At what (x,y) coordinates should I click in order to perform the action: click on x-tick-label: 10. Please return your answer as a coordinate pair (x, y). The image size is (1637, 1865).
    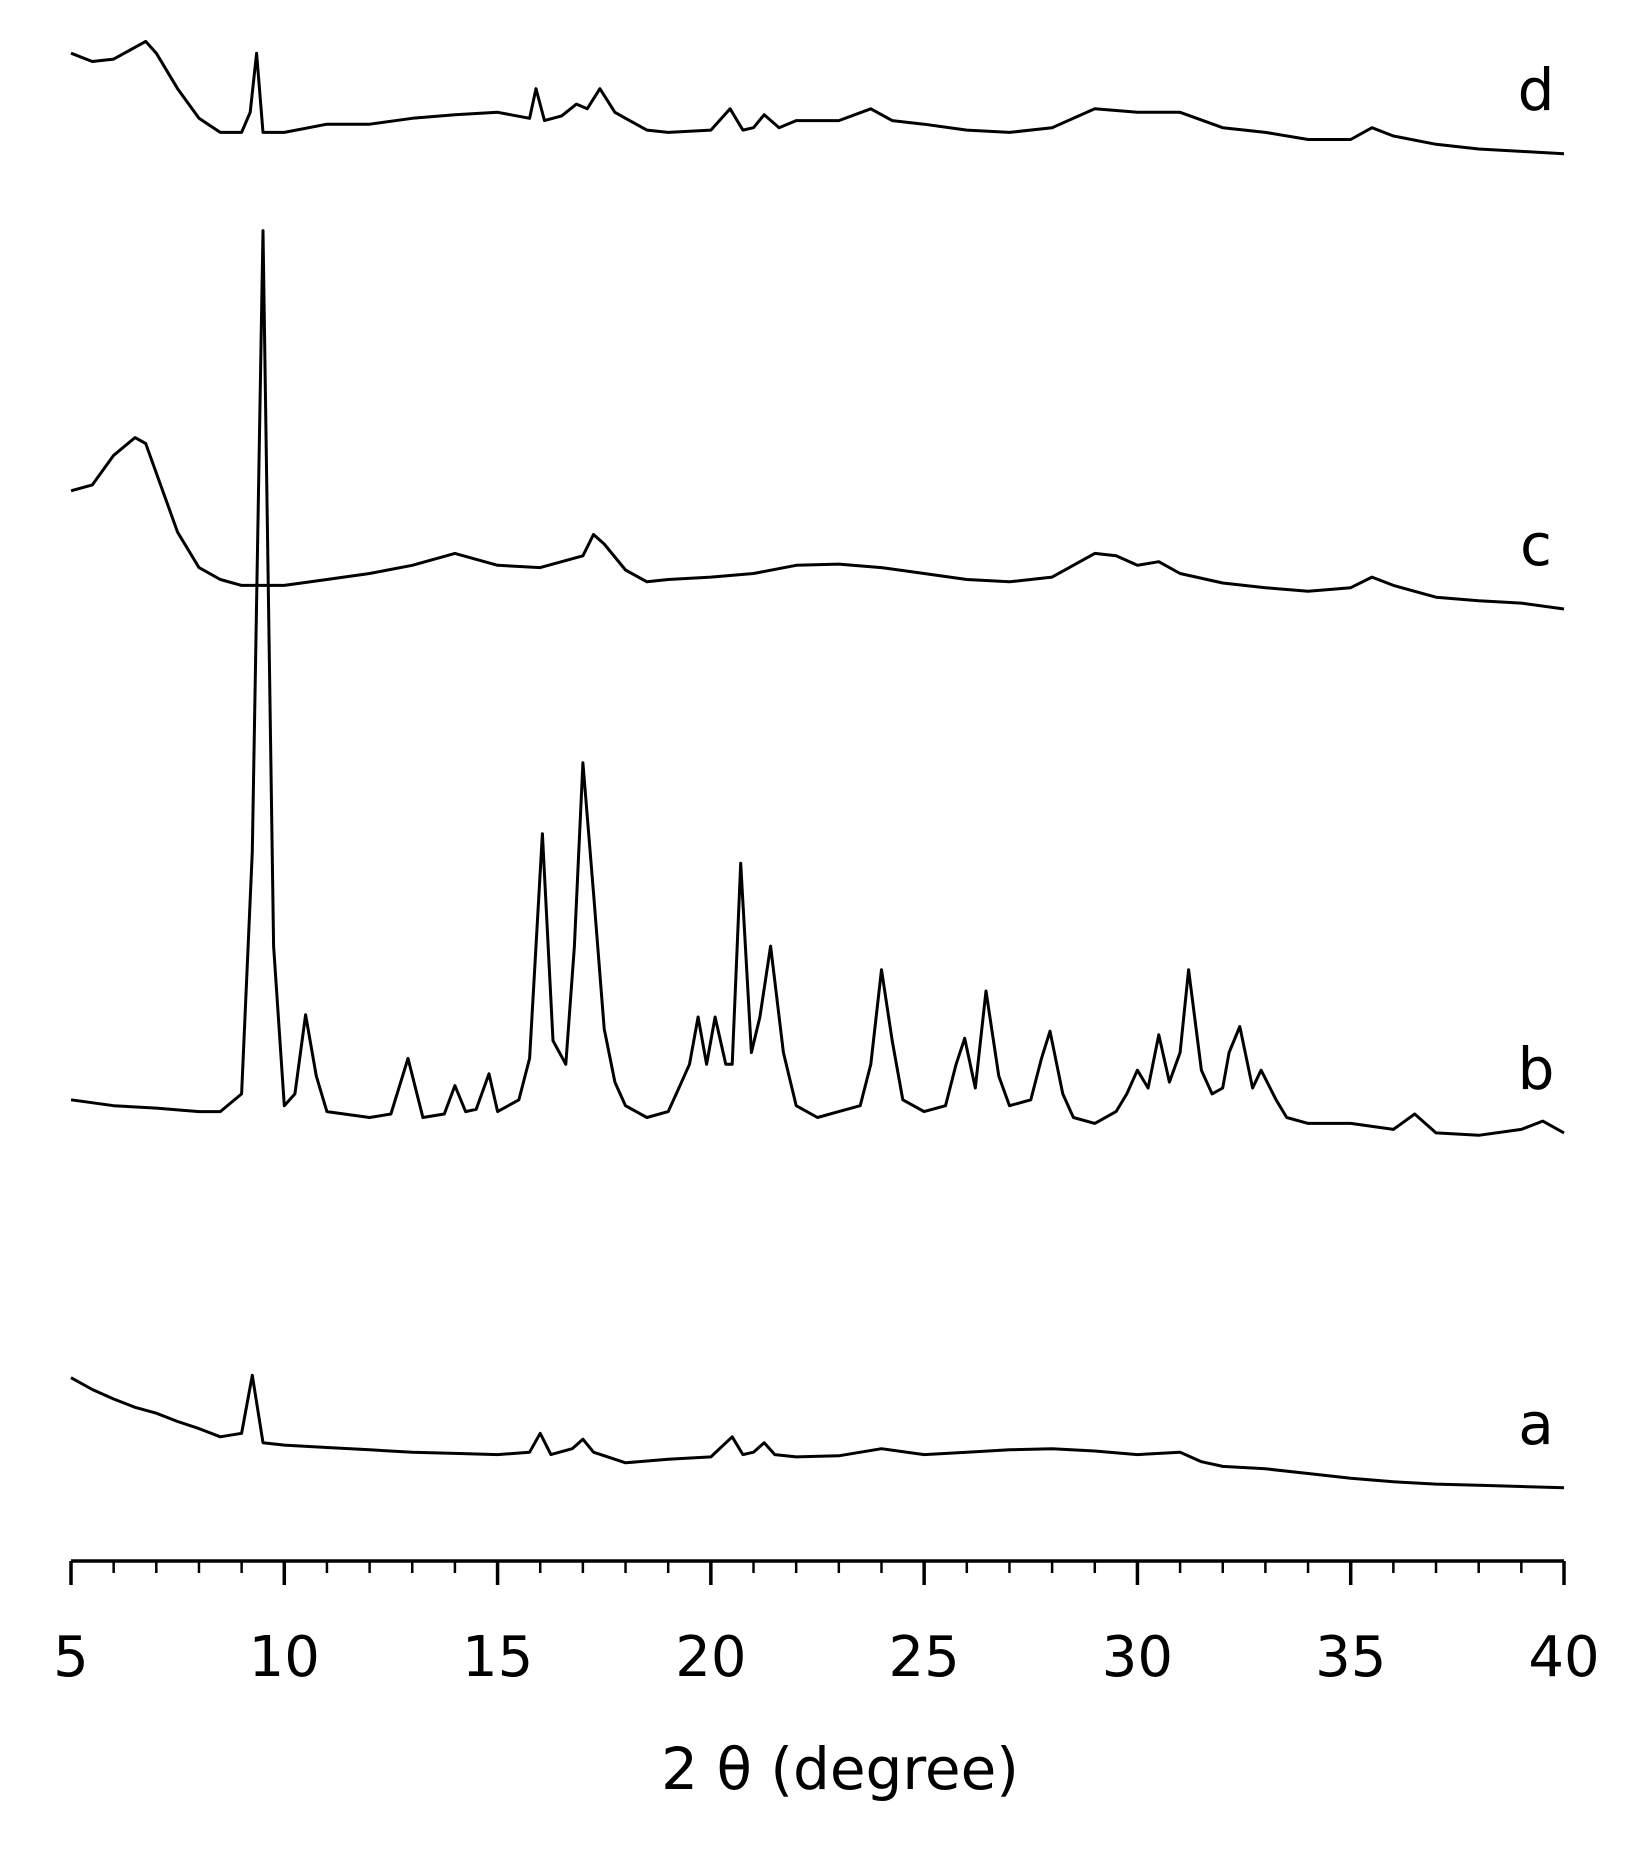
    Looking at the image, I should click on (284, 1657).